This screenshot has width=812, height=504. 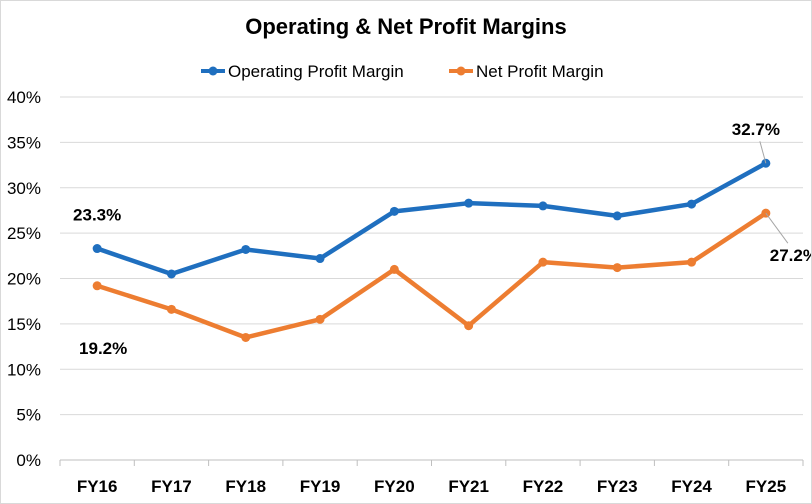 I want to click on data-label: 23.3%, so click(x=97, y=215).